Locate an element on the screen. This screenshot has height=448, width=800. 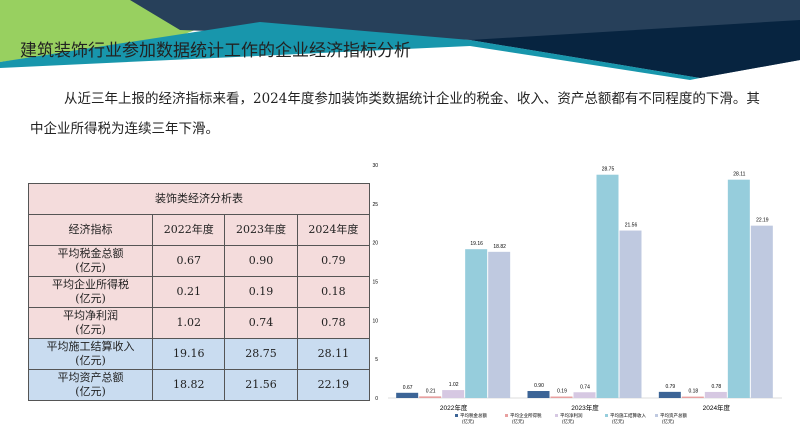
x-tick-label: 2024年度 is located at coordinates (717, 407).